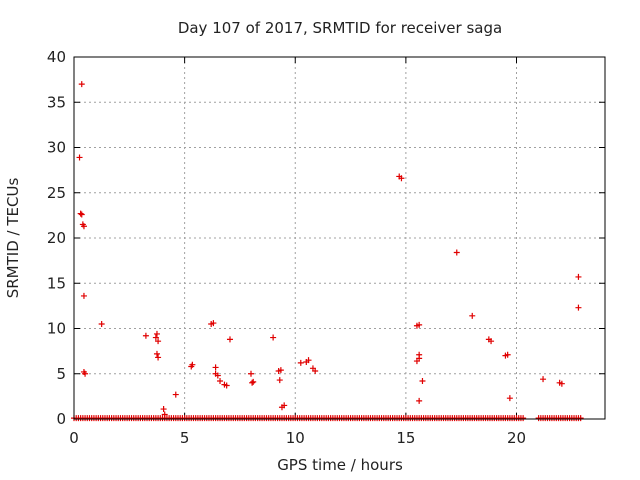 This screenshot has height=480, width=640. I want to click on x-tick-label: 15, so click(405, 438).